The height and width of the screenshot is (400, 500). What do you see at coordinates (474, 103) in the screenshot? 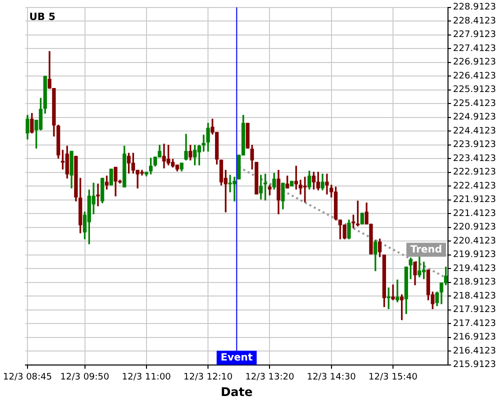
I see `y-tick-label: 225.4123` at bounding box center [474, 103].